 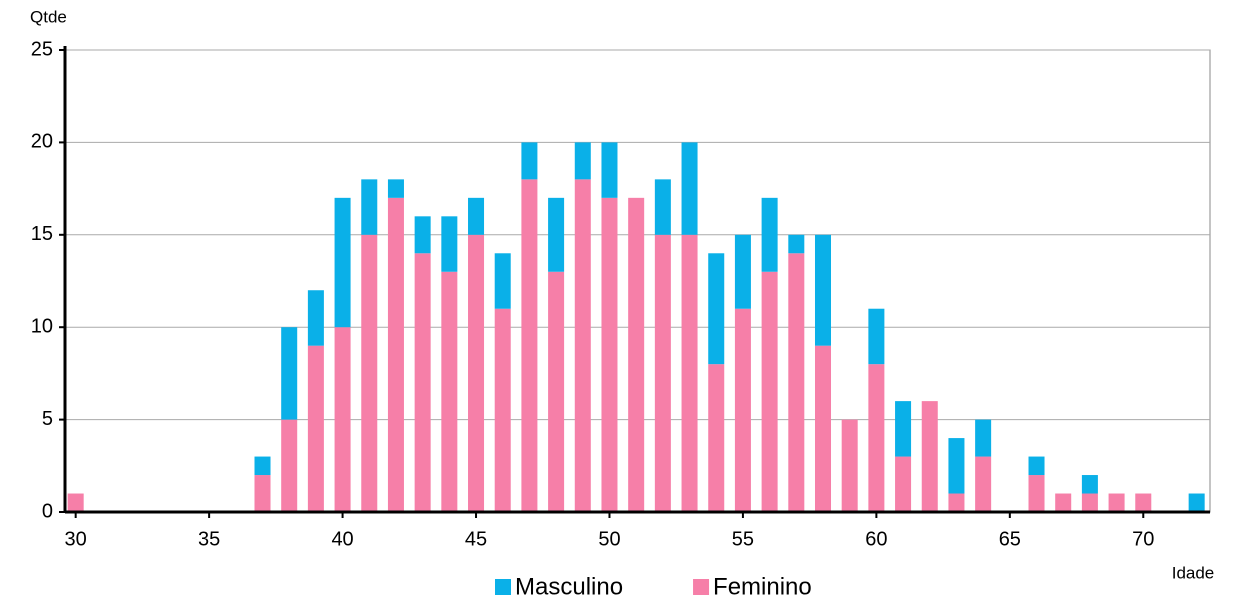 What do you see at coordinates (1193, 572) in the screenshot?
I see `x-axis-label: Idade` at bounding box center [1193, 572].